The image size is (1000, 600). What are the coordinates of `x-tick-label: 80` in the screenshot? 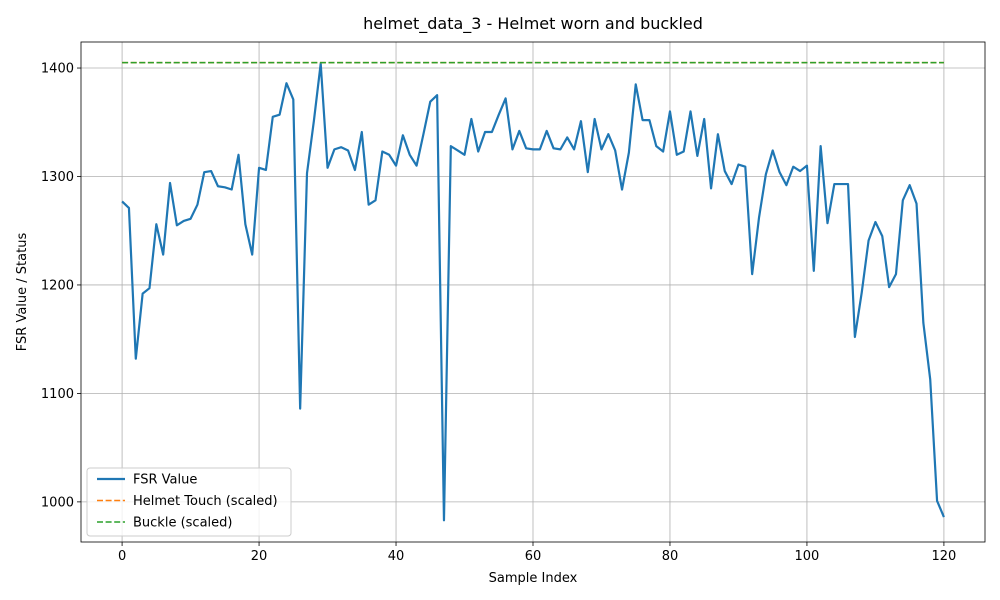 It's located at (670, 556).